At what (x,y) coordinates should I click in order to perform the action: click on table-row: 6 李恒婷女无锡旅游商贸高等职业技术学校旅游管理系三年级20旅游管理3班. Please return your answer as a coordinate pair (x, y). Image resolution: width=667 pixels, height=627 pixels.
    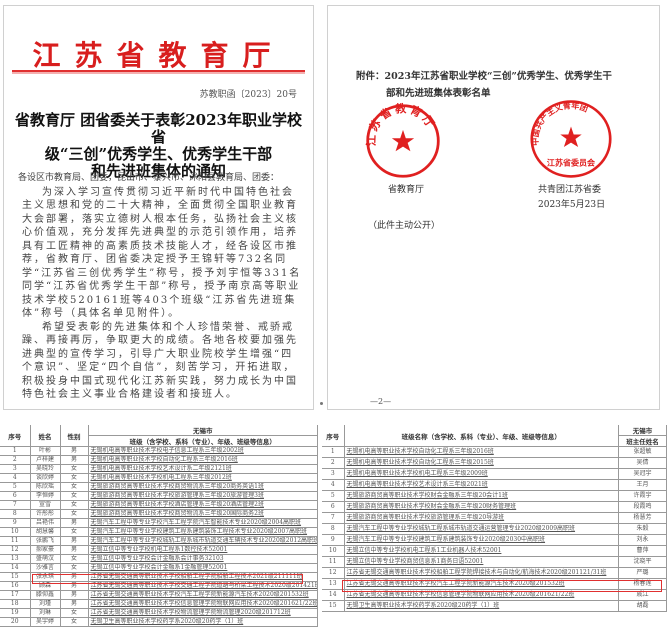
    Looking at the image, I should click on (159, 496).